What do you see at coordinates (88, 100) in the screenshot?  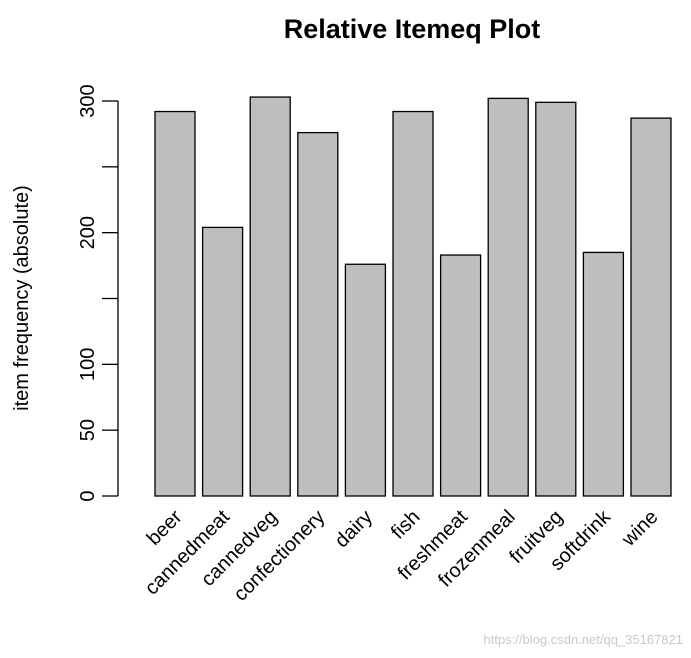 I see `y-tick-label: 300` at bounding box center [88, 100].